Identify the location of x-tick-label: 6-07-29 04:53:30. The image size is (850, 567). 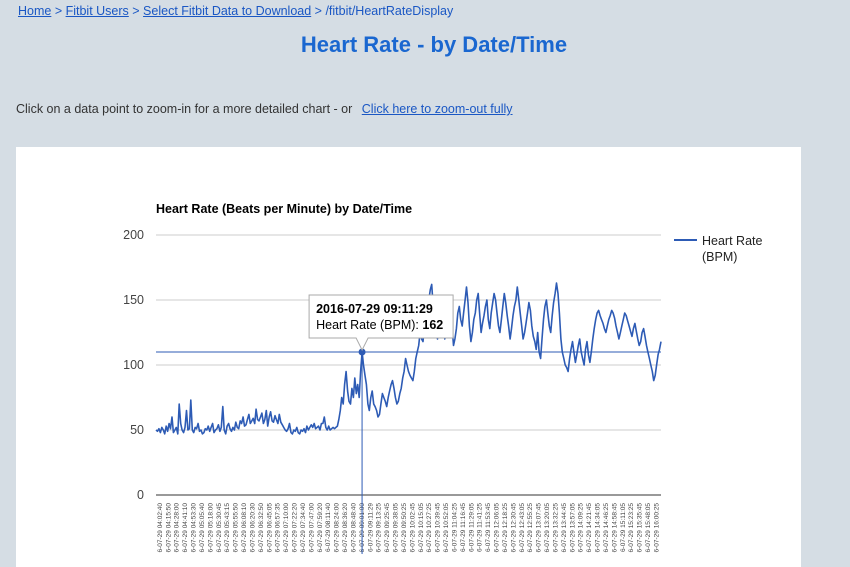
(194, 528).